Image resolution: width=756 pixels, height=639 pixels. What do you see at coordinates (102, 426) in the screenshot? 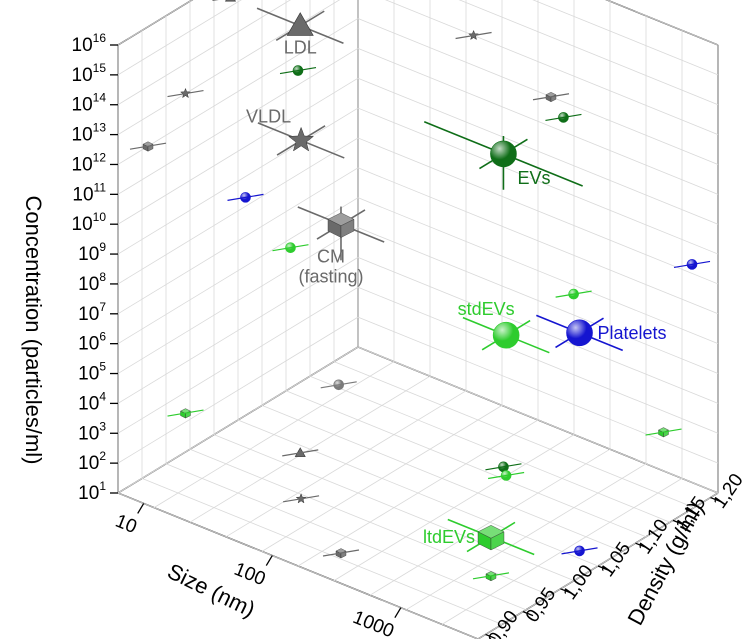
I see `z-tick-exp: 3` at bounding box center [102, 426].